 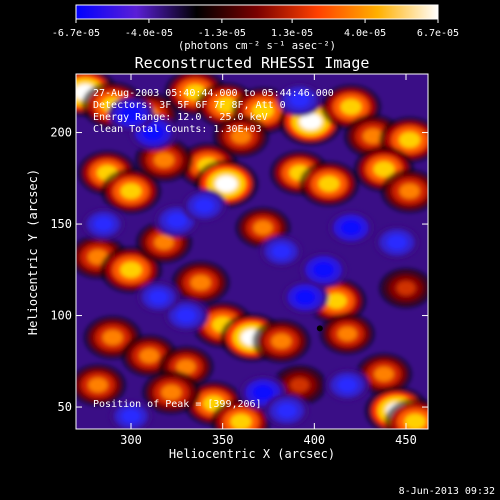 What do you see at coordinates (314, 440) in the screenshot?
I see `x-tick-label: 400` at bounding box center [314, 440].